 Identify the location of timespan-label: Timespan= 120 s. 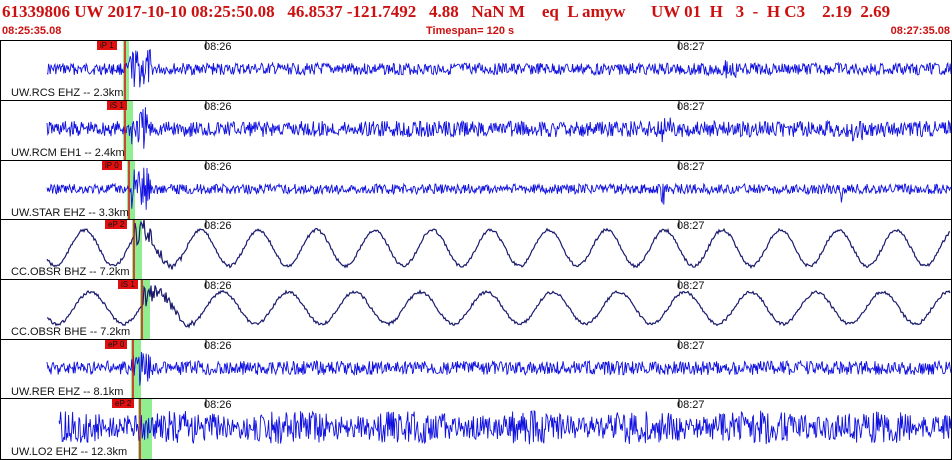
(470, 31).